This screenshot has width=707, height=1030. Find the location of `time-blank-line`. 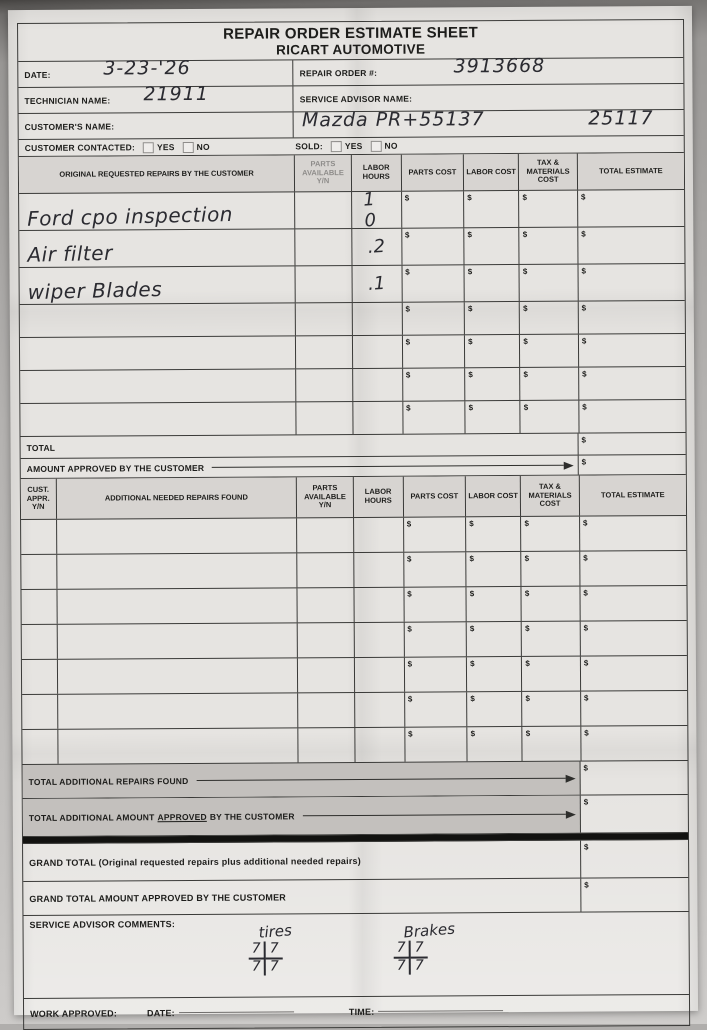

time-blank-line is located at coordinates (441, 1010).